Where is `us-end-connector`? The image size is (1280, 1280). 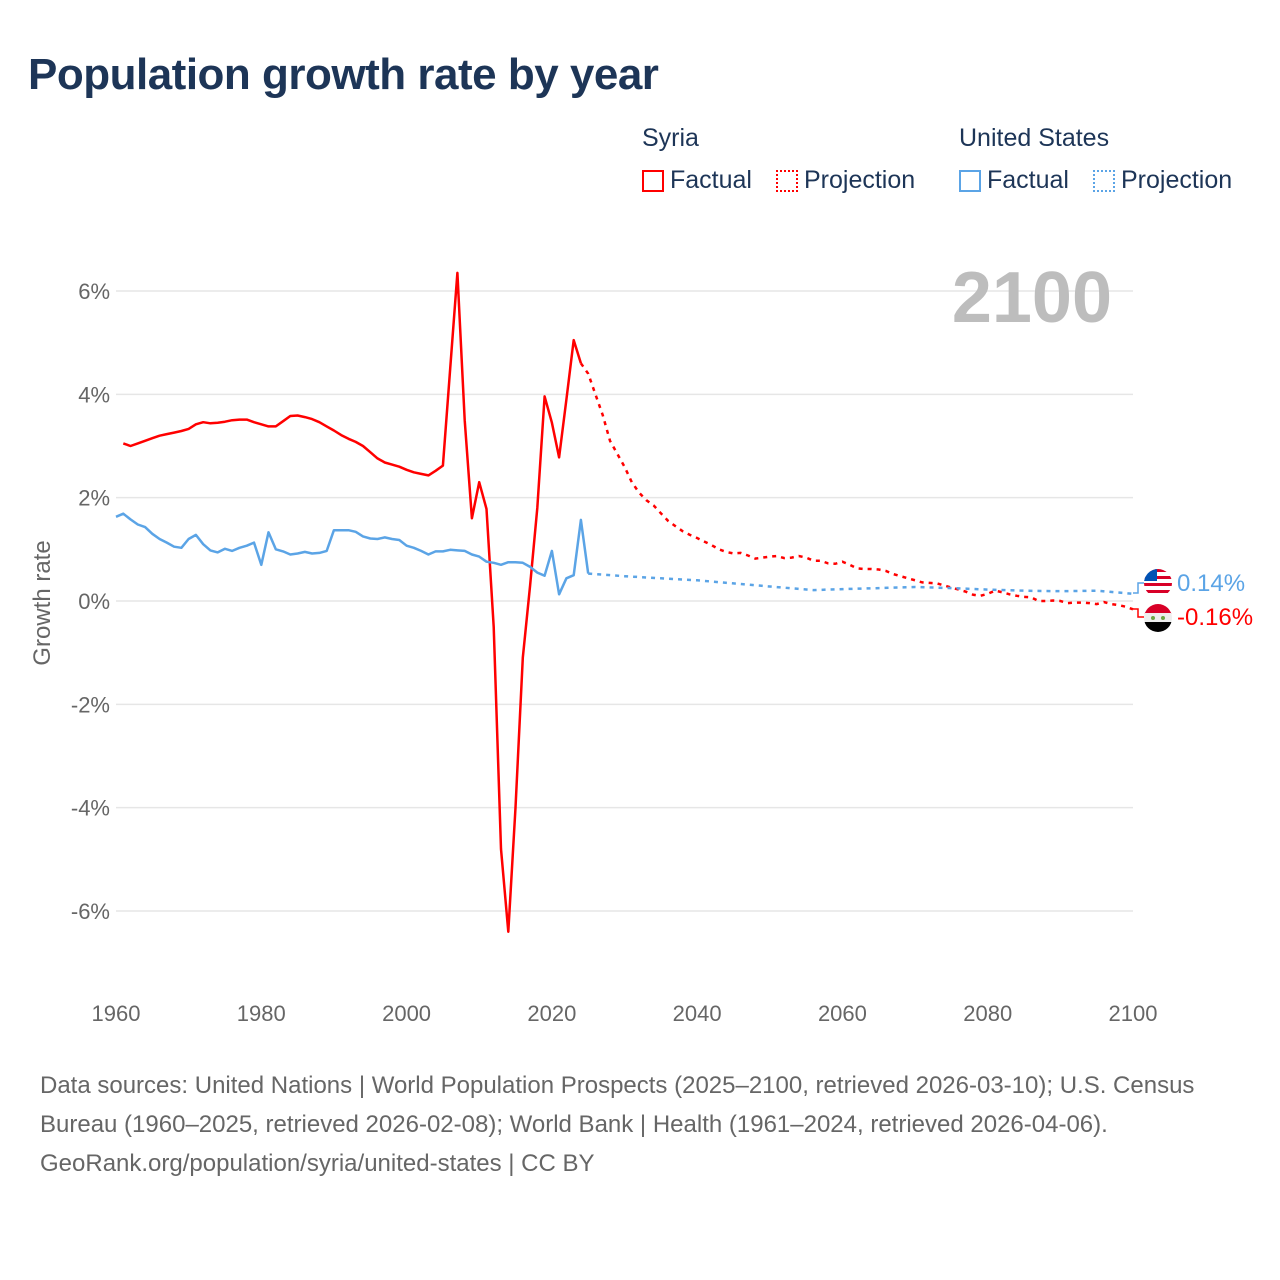
us-end-connector is located at coordinates (1138, 588).